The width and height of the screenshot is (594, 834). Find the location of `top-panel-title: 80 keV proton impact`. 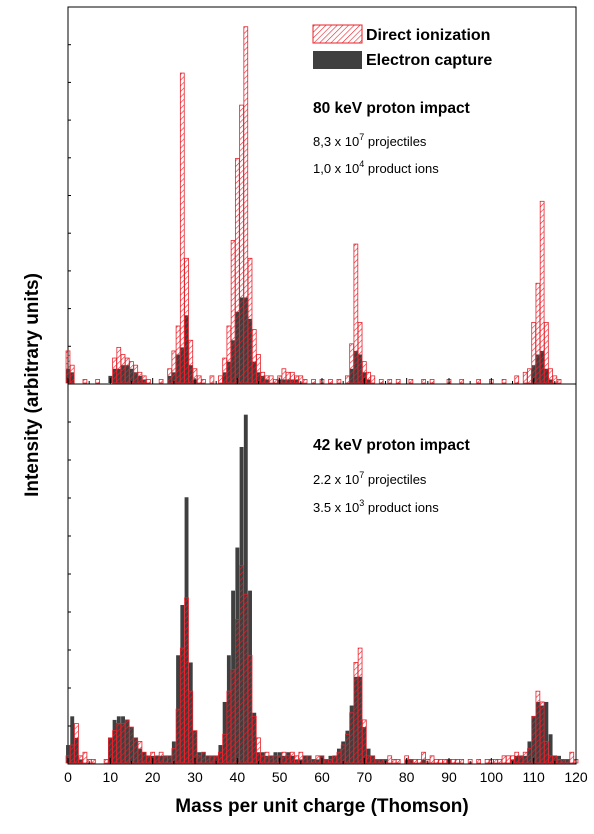

top-panel-title: 80 keV proton impact is located at coordinates (391, 108).